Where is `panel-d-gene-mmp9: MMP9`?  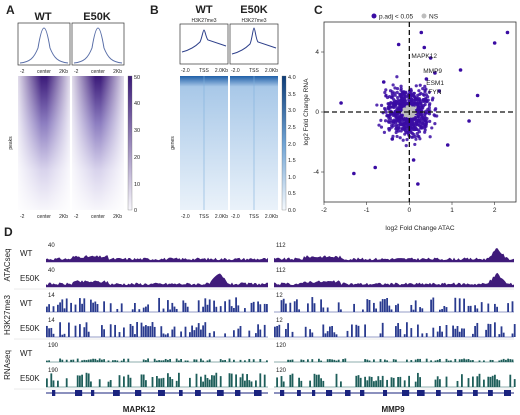 panel-d-gene-mmp9: MMP9 is located at coordinates (393, 409).